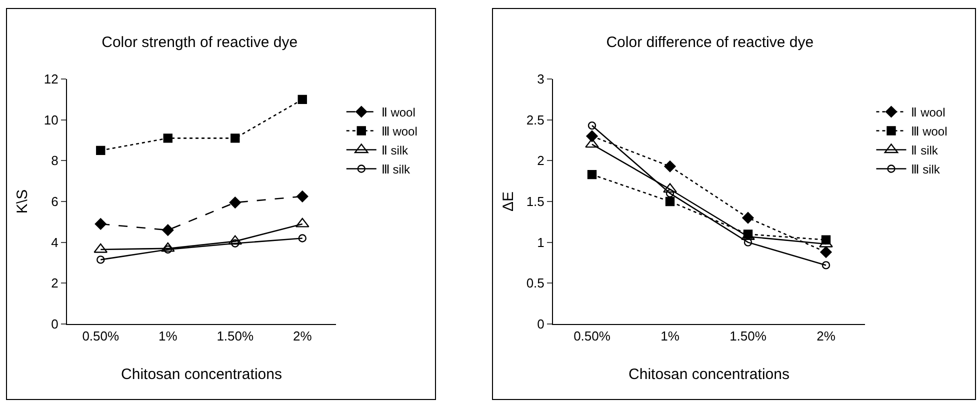 The width and height of the screenshot is (980, 404). Describe the element at coordinates (540, 79) in the screenshot. I see `y-tick-label: 3` at that location.